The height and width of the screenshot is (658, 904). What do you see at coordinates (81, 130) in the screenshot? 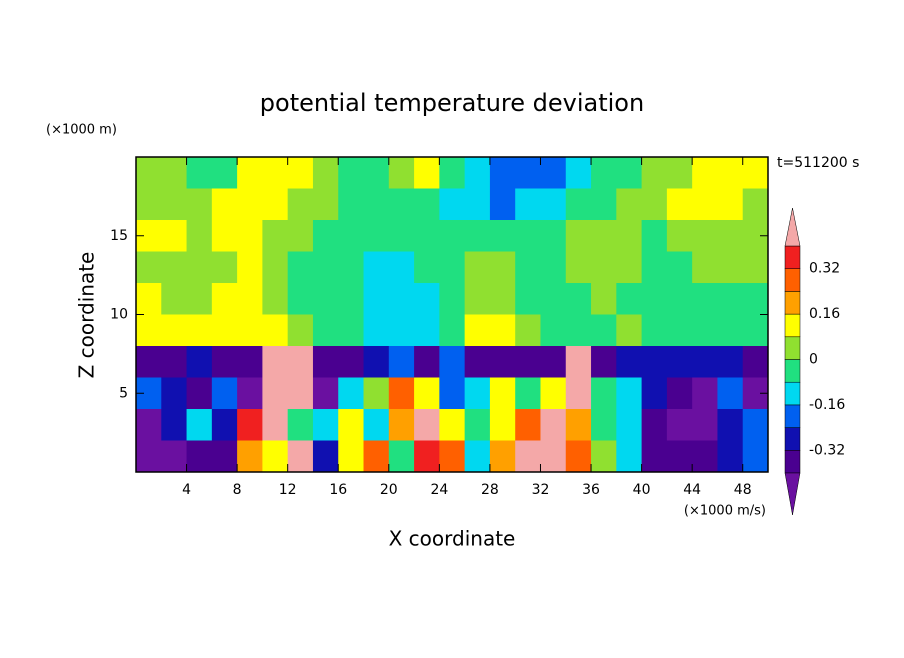
I see `y-unit: (×1000 m)` at bounding box center [81, 130].